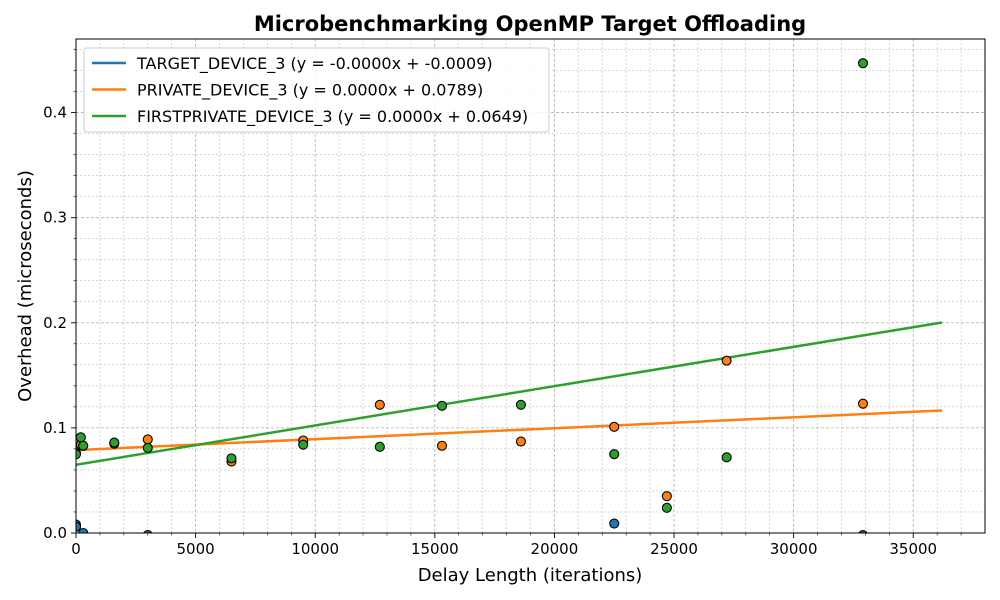  Describe the element at coordinates (310, 91) in the screenshot. I see `legend-label: PRIVATE_DEVICE_3 (y = 0.0000x + 0.0789)` at that location.